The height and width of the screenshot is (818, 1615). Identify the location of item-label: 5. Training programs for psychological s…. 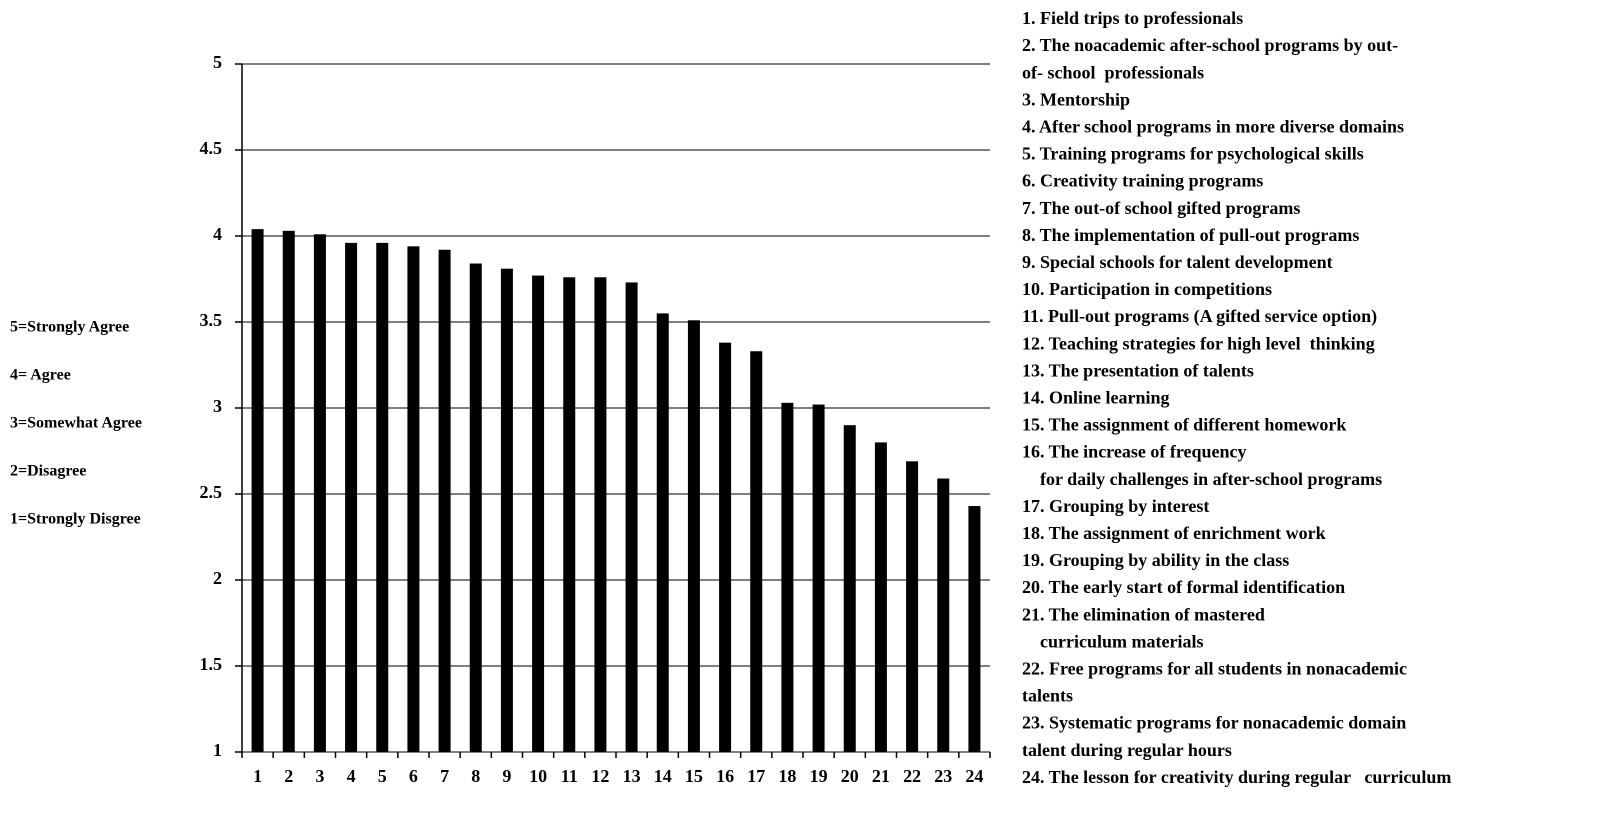
(1193, 154).